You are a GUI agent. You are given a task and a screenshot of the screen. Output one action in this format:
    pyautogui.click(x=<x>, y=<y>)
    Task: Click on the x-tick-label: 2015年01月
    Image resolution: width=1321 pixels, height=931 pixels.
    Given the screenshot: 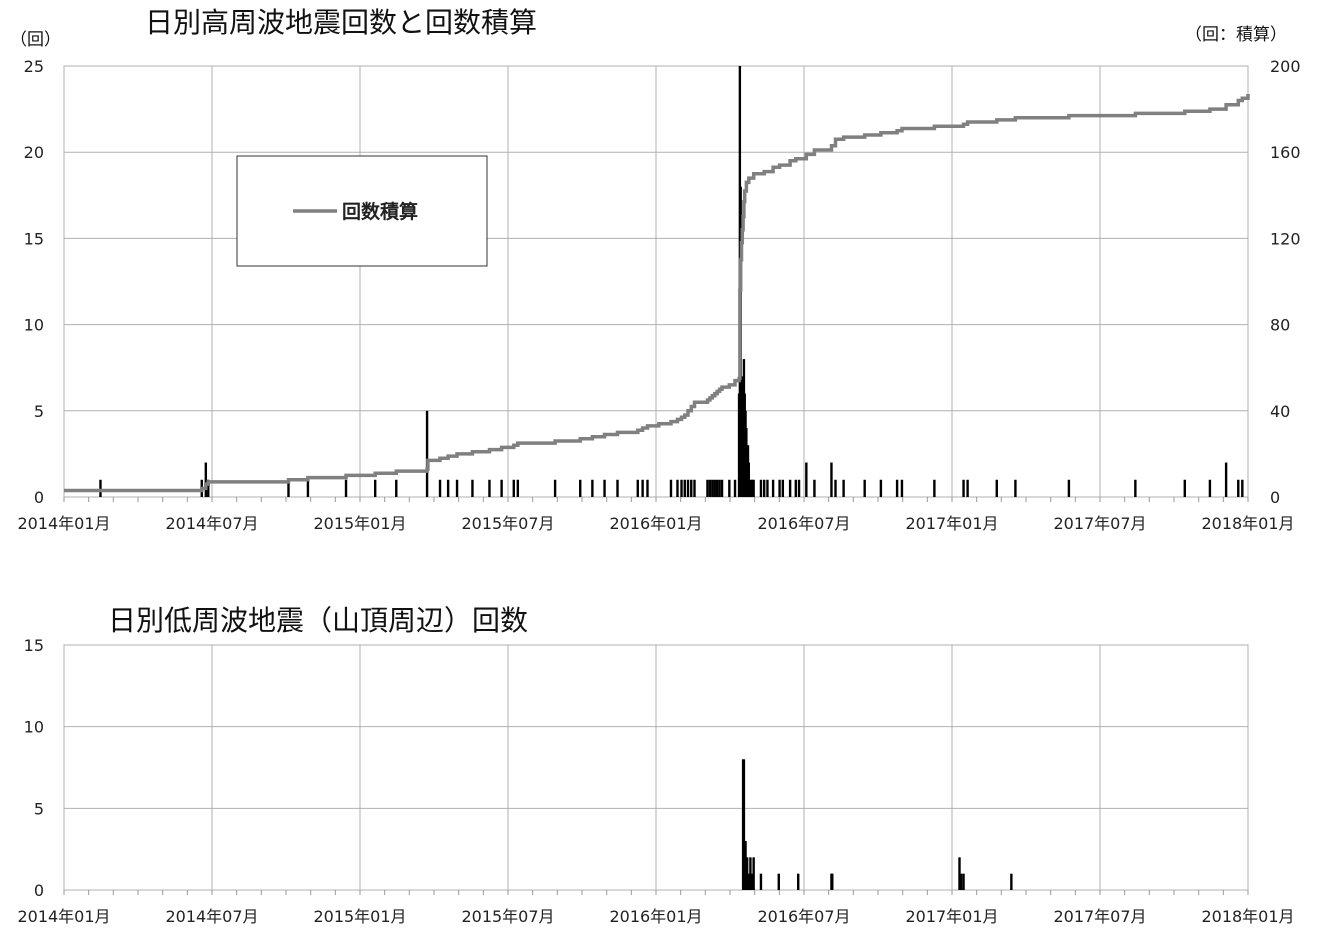 What is the action you would take?
    pyautogui.click(x=359, y=916)
    